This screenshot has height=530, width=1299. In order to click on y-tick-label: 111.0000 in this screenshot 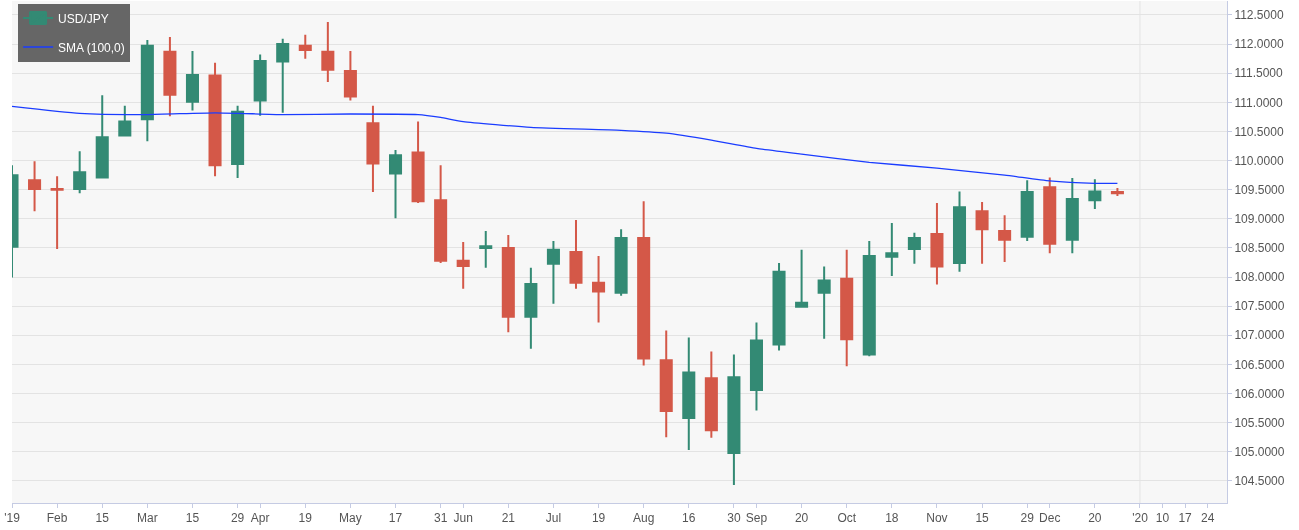, I will do `click(1258, 102)`.